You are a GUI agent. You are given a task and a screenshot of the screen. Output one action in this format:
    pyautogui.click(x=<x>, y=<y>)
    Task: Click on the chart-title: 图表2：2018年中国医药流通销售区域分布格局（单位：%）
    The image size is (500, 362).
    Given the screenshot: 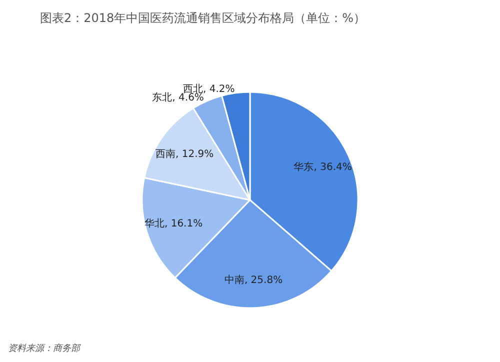 What is the action you would take?
    pyautogui.click(x=203, y=18)
    